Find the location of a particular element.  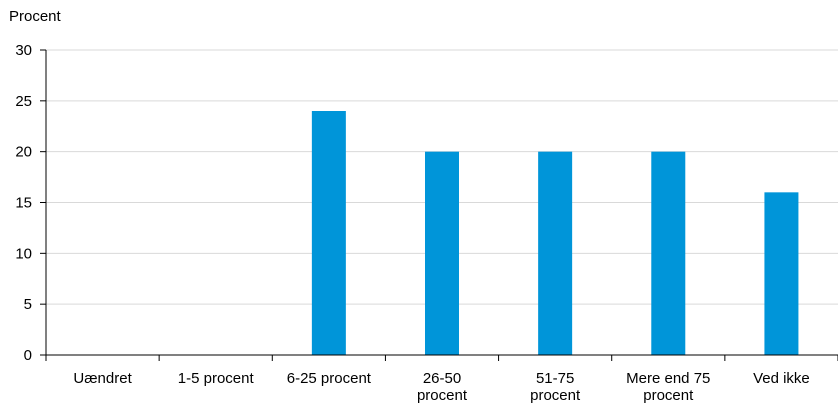

x-tick-label: 1-5 procent is located at coordinates (216, 378).